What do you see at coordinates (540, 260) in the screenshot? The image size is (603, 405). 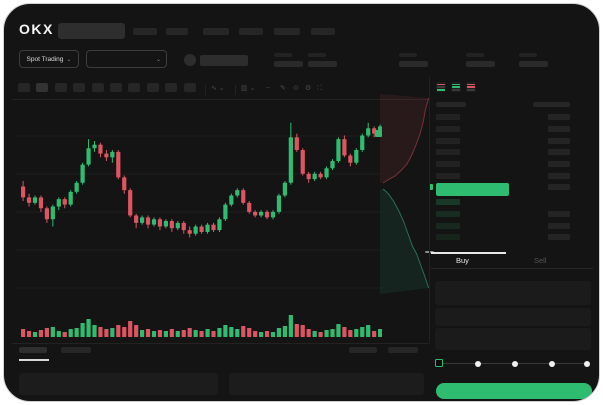 I see `tab-sell: Sell` at bounding box center [540, 260].